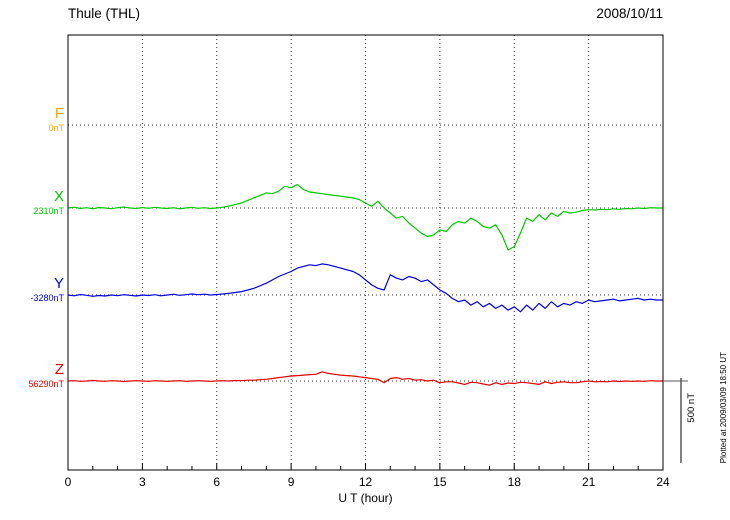  I want to click on station-title: Thule (THL), so click(104, 13).